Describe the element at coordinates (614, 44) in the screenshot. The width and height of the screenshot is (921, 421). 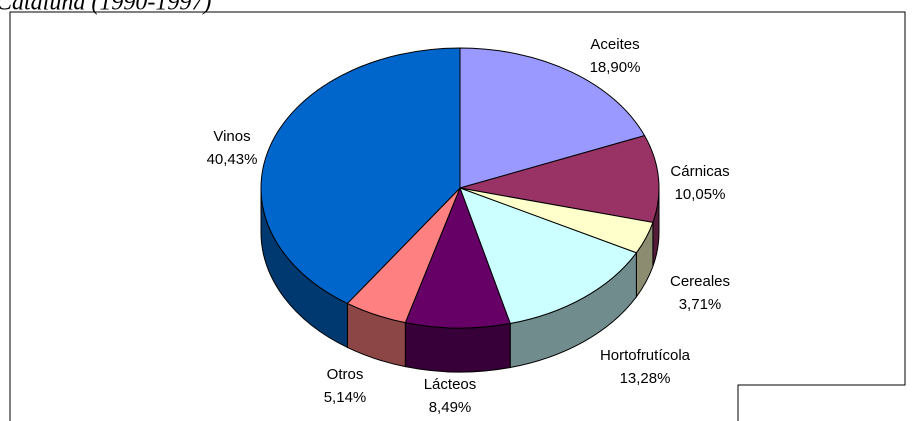
I see `slice-name: Aceites` at that location.